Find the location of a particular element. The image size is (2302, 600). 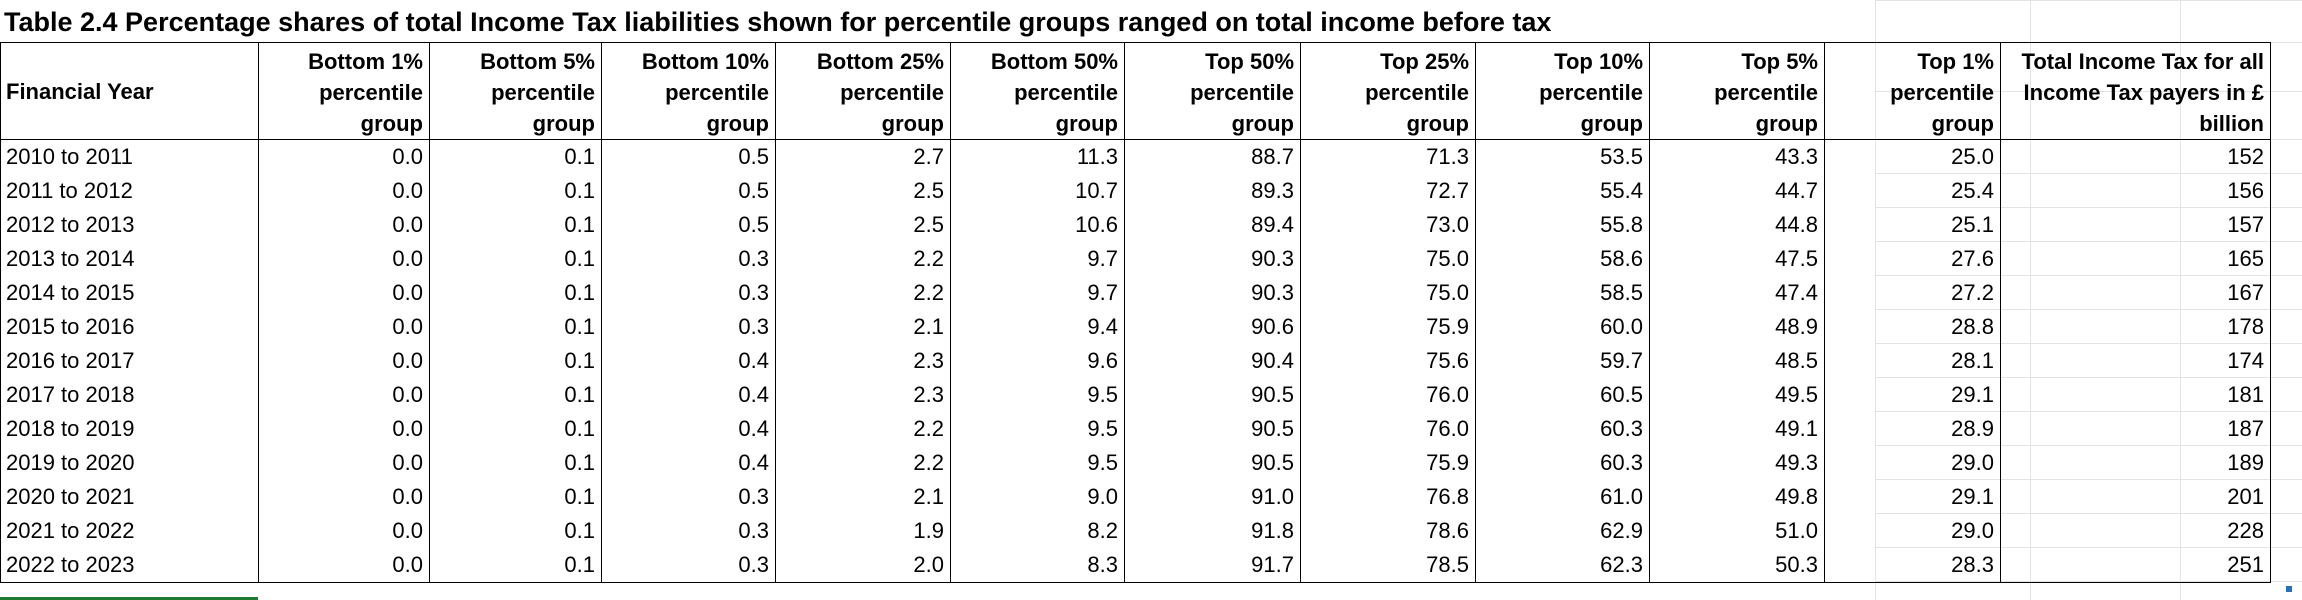

value-cell: 60.5 is located at coordinates (1562, 395).